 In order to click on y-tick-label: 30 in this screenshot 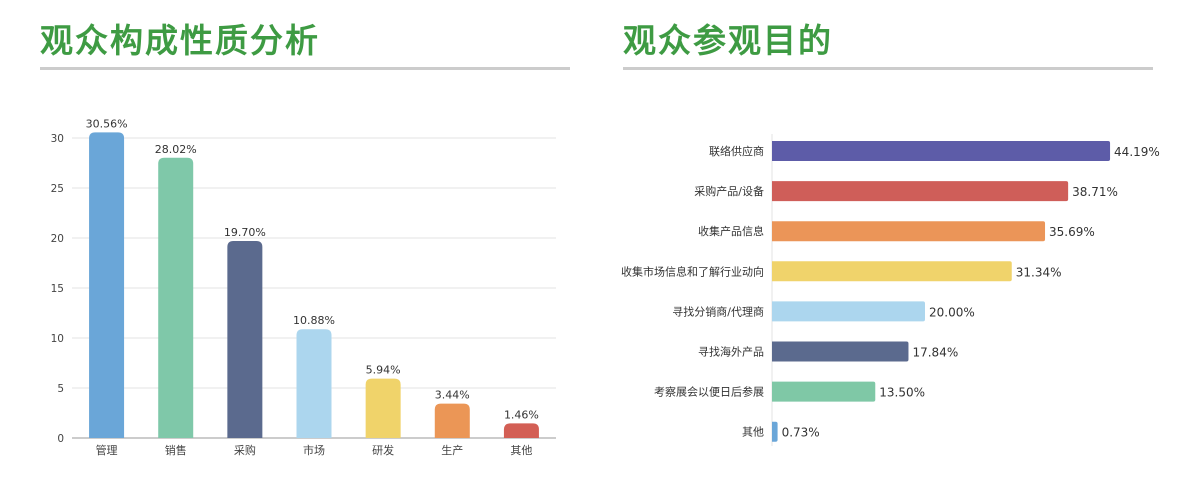, I will do `click(57, 139)`.